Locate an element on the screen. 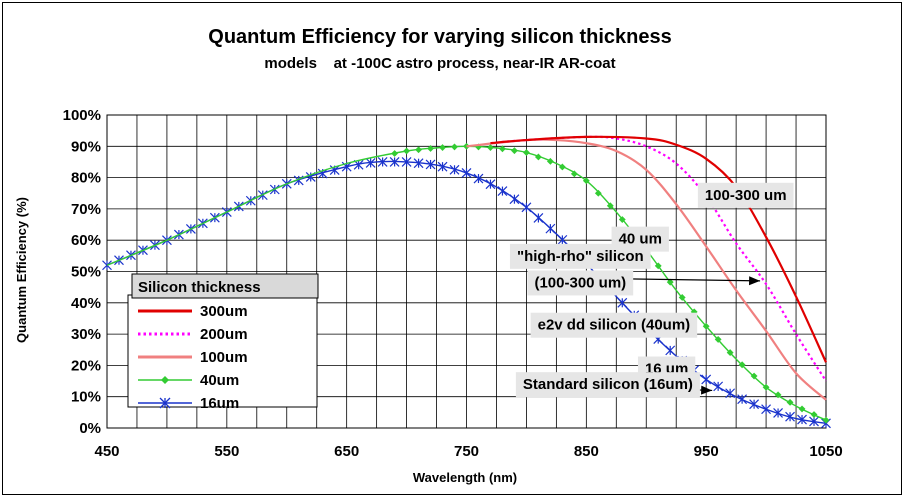 The image size is (906, 499). annotation-text: 100-300 um is located at coordinates (746, 195).